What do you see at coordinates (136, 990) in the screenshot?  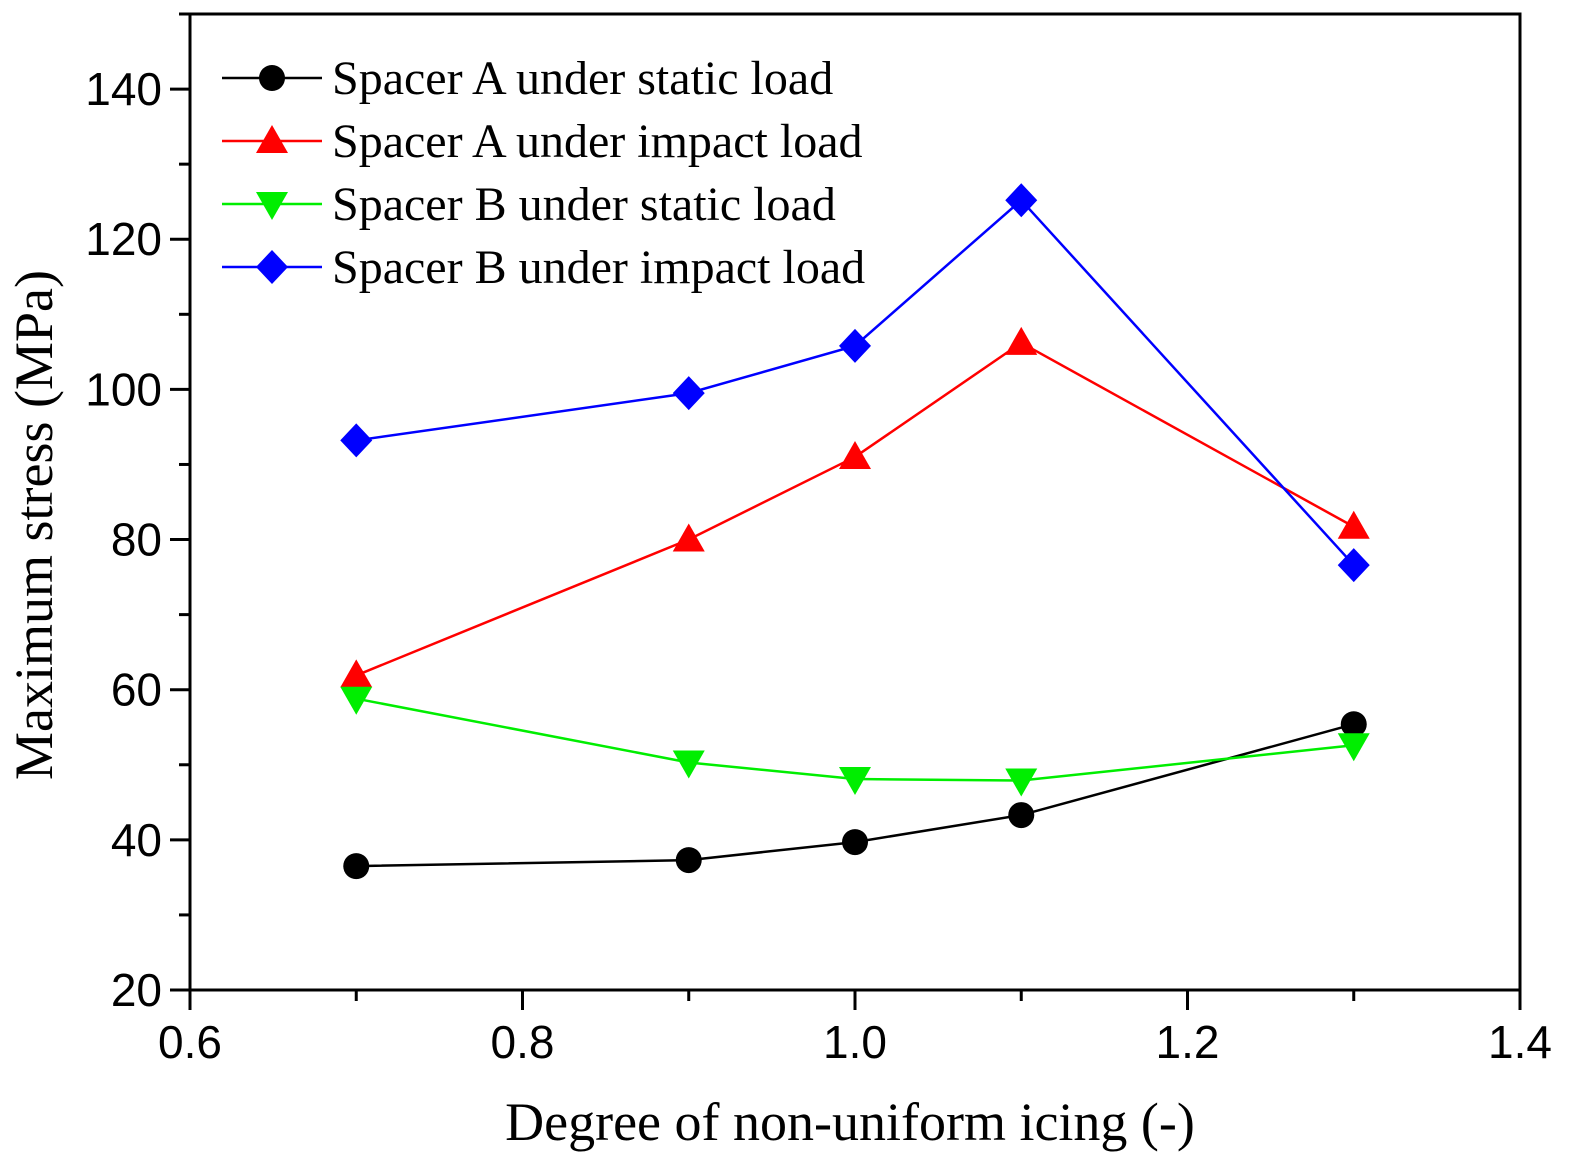 I see `y-tick-label: 20` at bounding box center [136, 990].